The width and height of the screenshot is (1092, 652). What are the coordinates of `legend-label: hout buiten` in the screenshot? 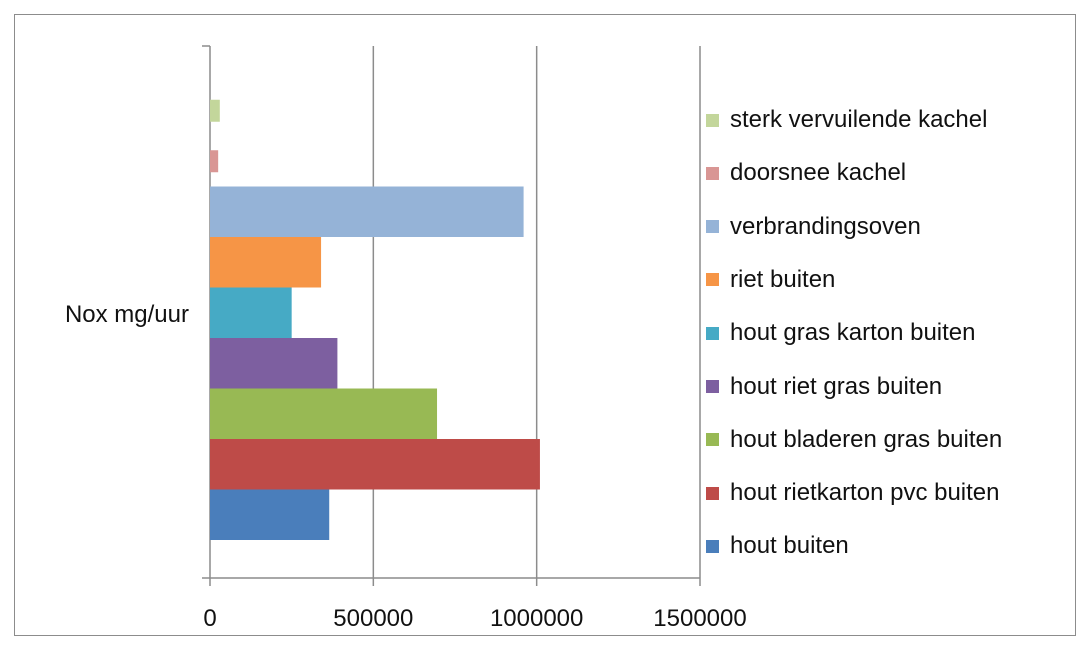 It's located at (789, 546).